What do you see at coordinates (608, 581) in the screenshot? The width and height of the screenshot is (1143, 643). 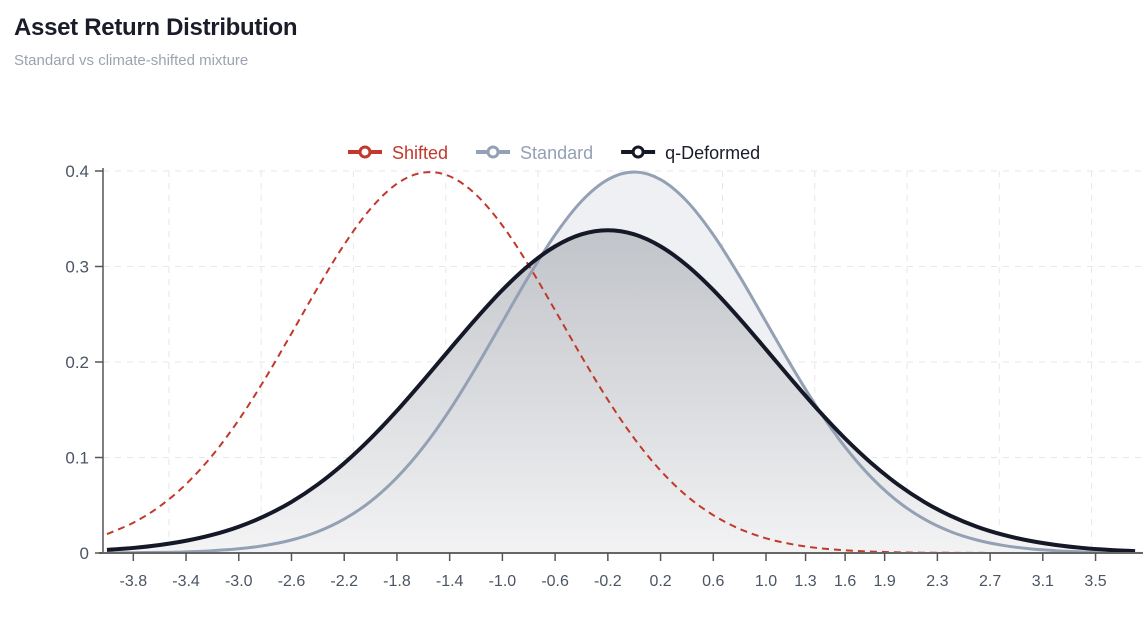 I see `x-tick-label: -0.2` at bounding box center [608, 581].